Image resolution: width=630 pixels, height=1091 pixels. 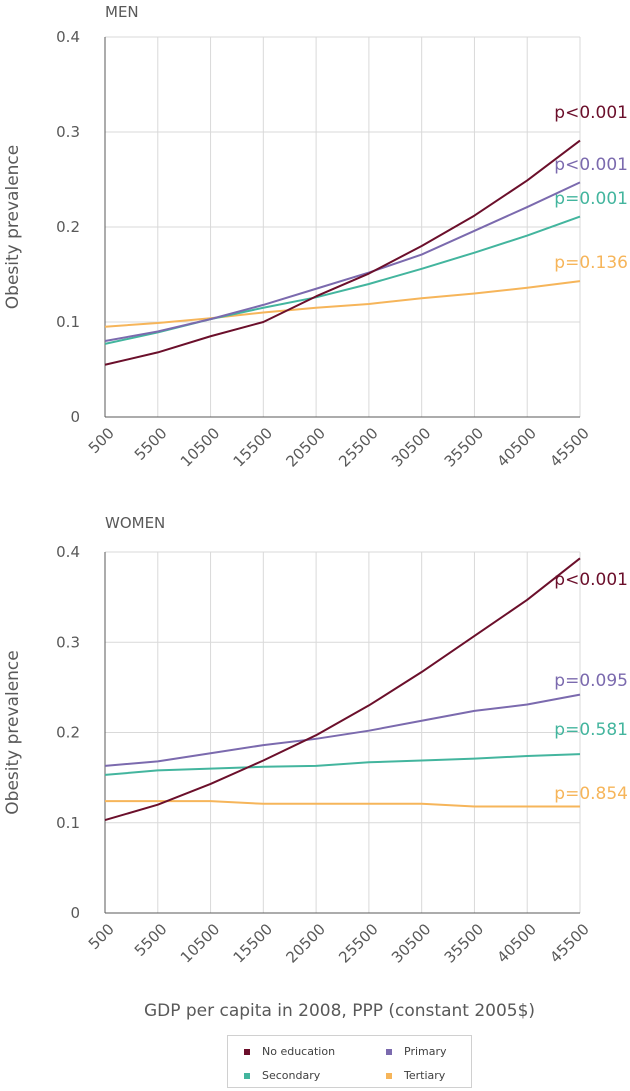 What do you see at coordinates (299, 1051) in the screenshot?
I see `legend-label: No education` at bounding box center [299, 1051].